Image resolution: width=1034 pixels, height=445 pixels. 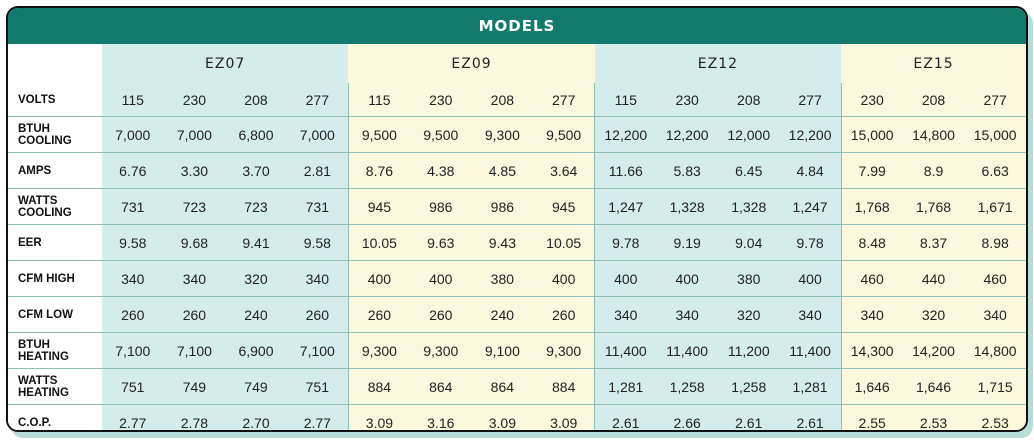 I want to click on table-cell: 4.38, so click(x=440, y=170).